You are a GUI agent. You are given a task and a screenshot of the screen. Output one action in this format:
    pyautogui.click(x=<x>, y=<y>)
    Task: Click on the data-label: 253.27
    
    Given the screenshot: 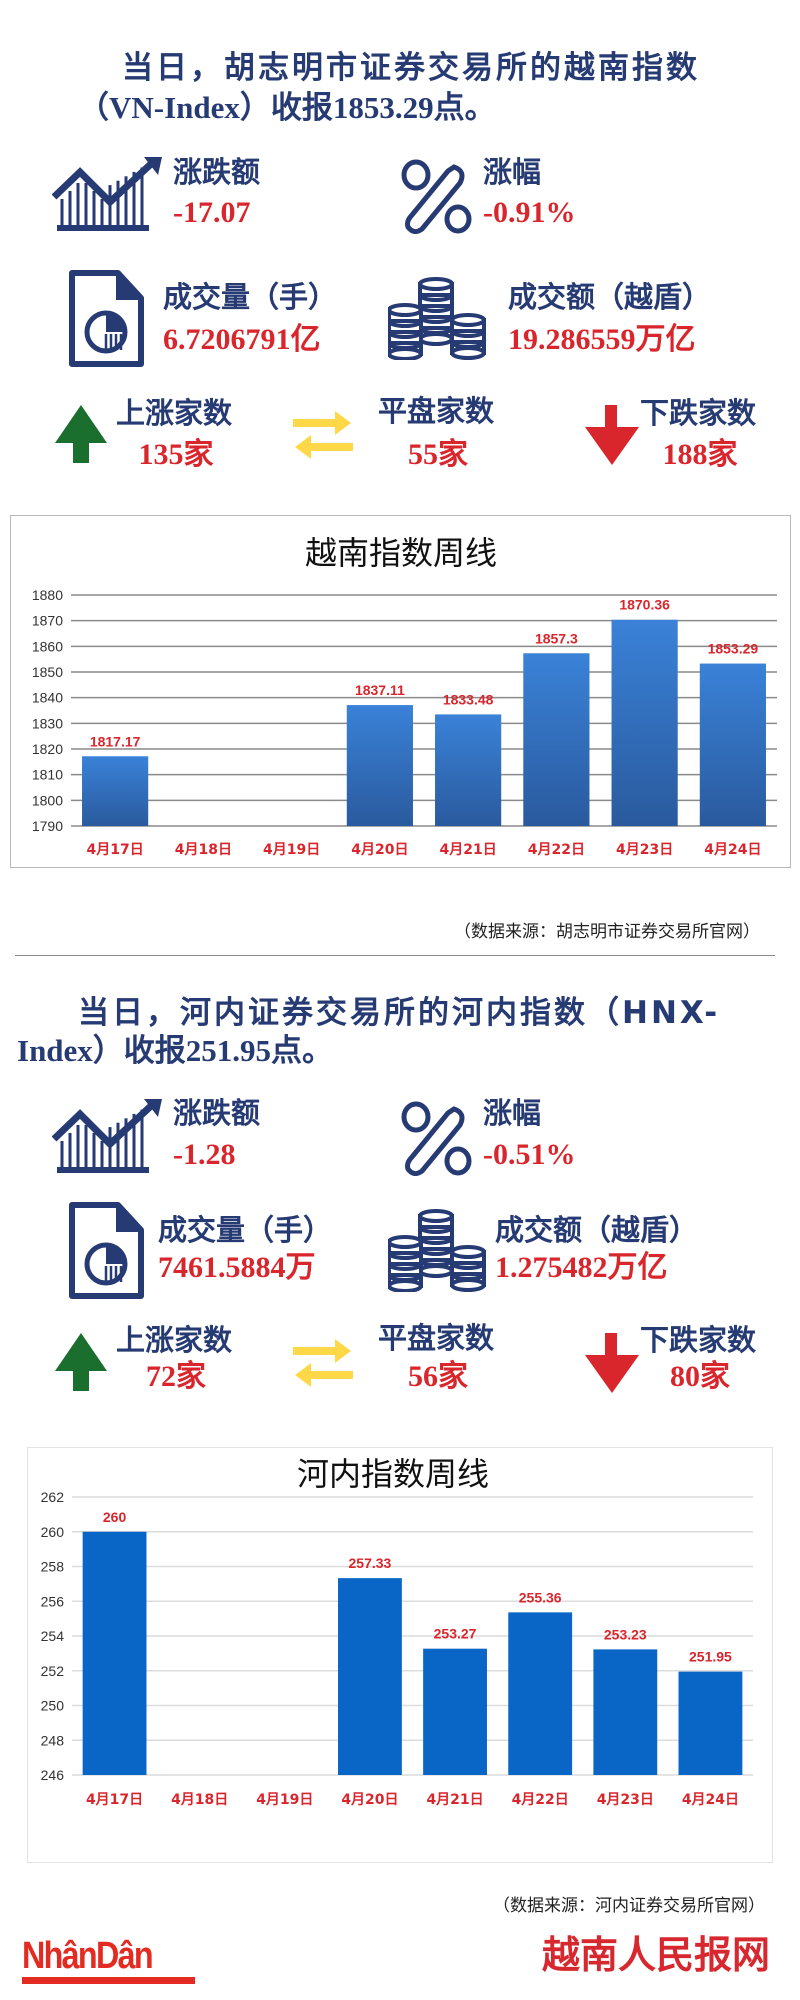 What is the action you would take?
    pyautogui.click(x=455, y=1634)
    